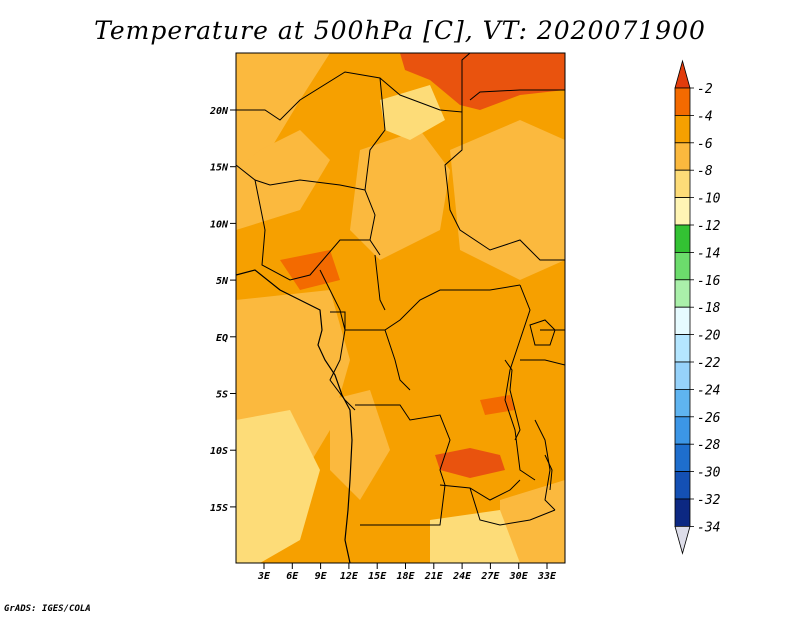  Describe the element at coordinates (709, 500) in the screenshot. I see `colorbar-label: -32` at that location.